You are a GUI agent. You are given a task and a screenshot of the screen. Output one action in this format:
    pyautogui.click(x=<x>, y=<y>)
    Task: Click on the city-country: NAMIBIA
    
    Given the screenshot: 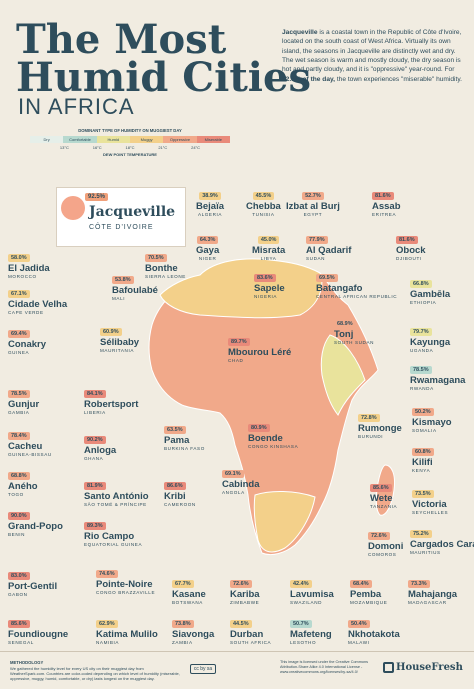 What is the action you would take?
    pyautogui.click(x=108, y=642)
    